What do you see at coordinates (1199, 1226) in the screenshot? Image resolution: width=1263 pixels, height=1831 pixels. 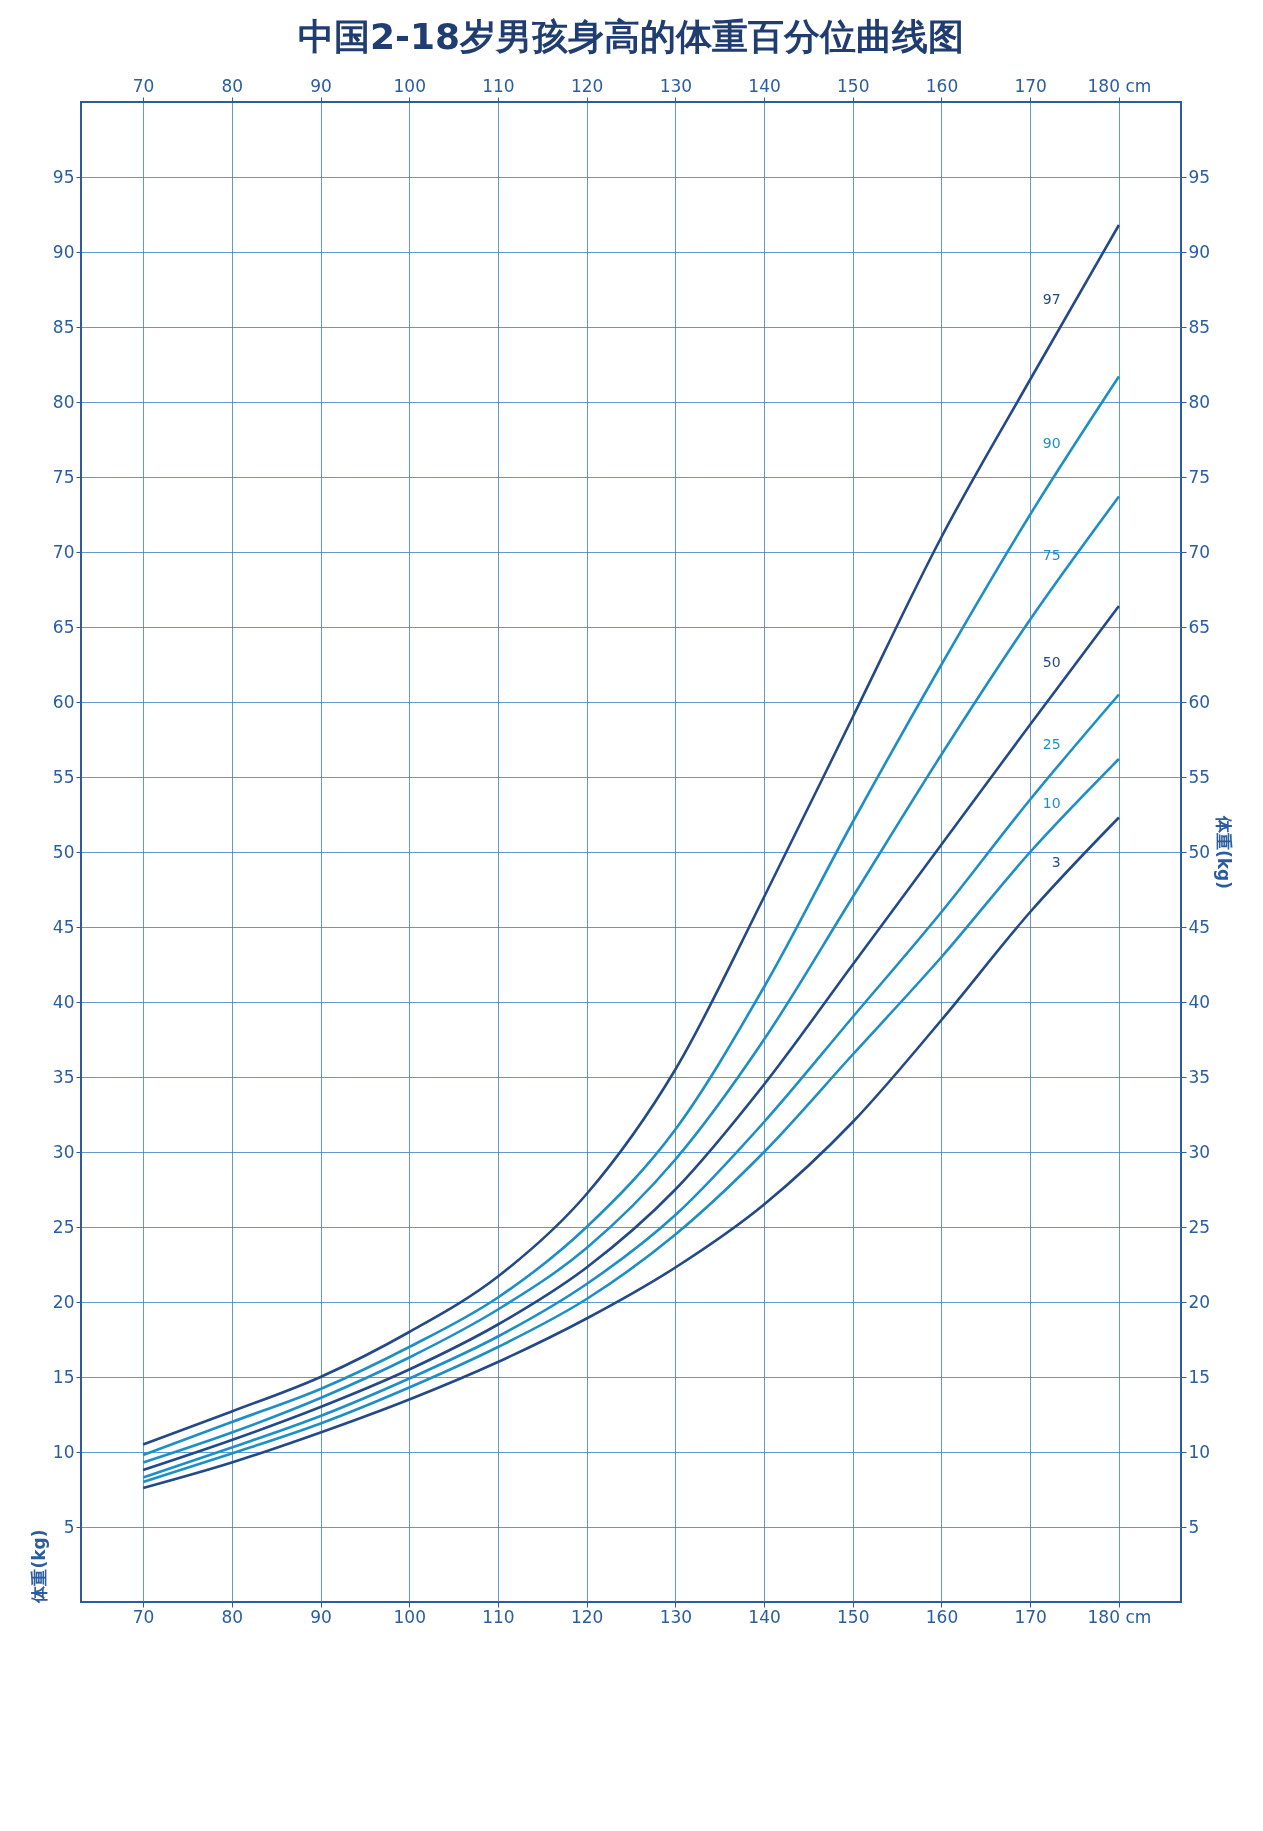 I see `y2-tick-label: 25` at bounding box center [1199, 1226].